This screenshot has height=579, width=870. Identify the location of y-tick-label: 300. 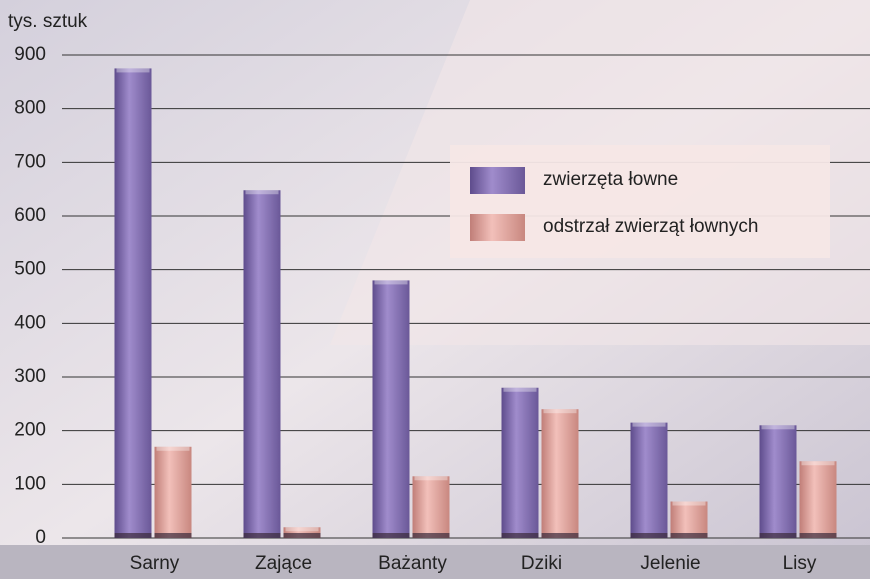
(30, 376).